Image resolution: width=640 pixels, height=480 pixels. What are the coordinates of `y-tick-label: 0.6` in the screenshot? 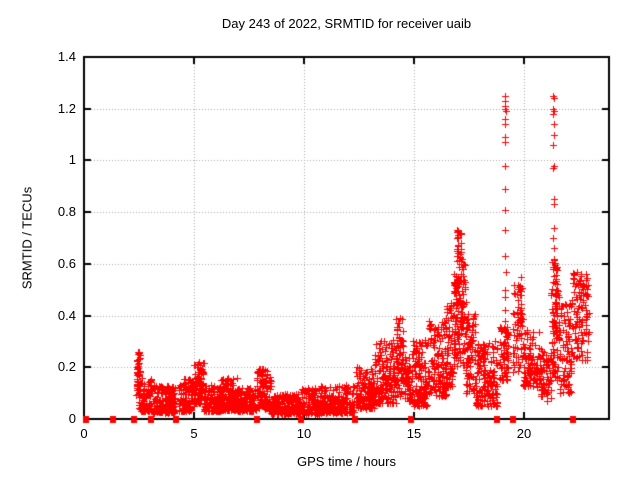 It's located at (66, 263).